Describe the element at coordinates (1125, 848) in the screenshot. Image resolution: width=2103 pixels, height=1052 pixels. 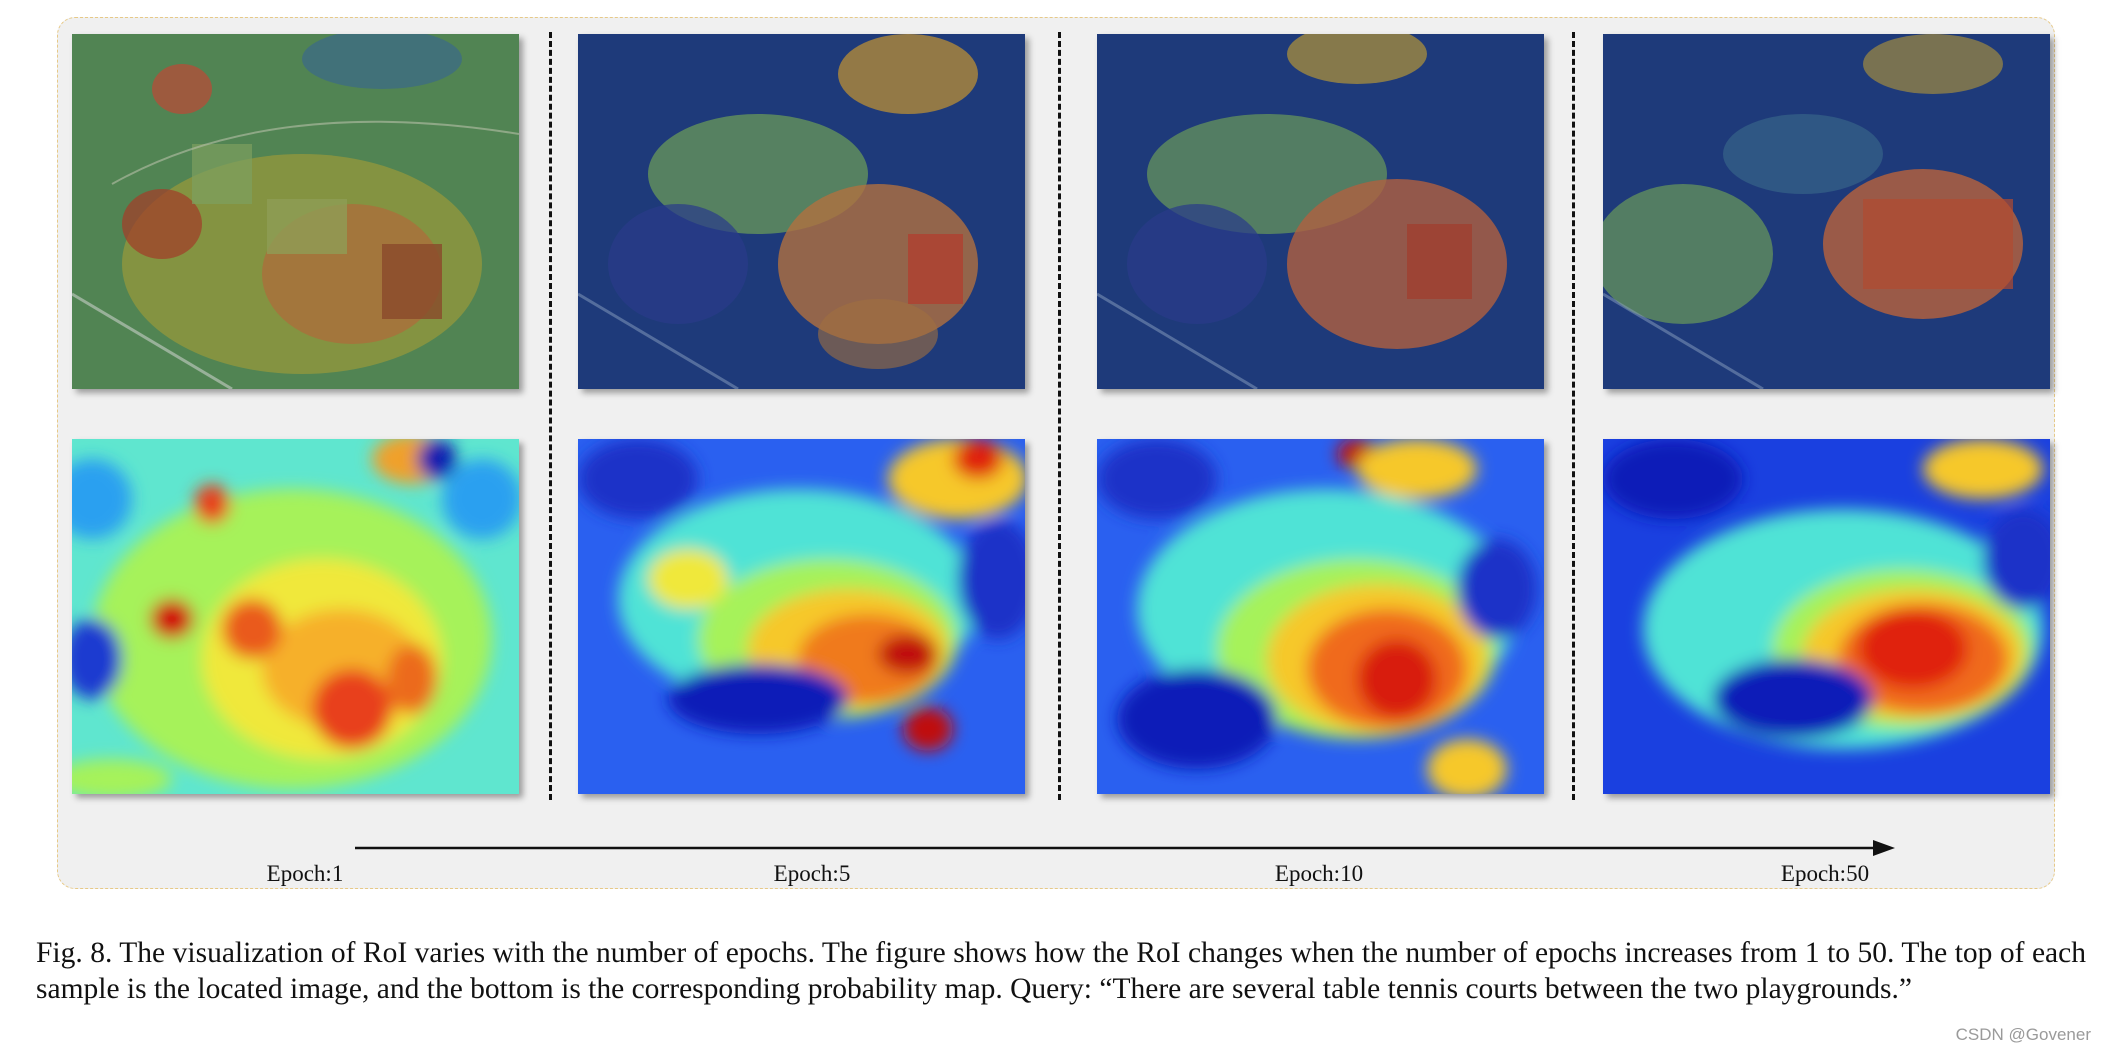
I see `epoch-progress-arrow` at that location.